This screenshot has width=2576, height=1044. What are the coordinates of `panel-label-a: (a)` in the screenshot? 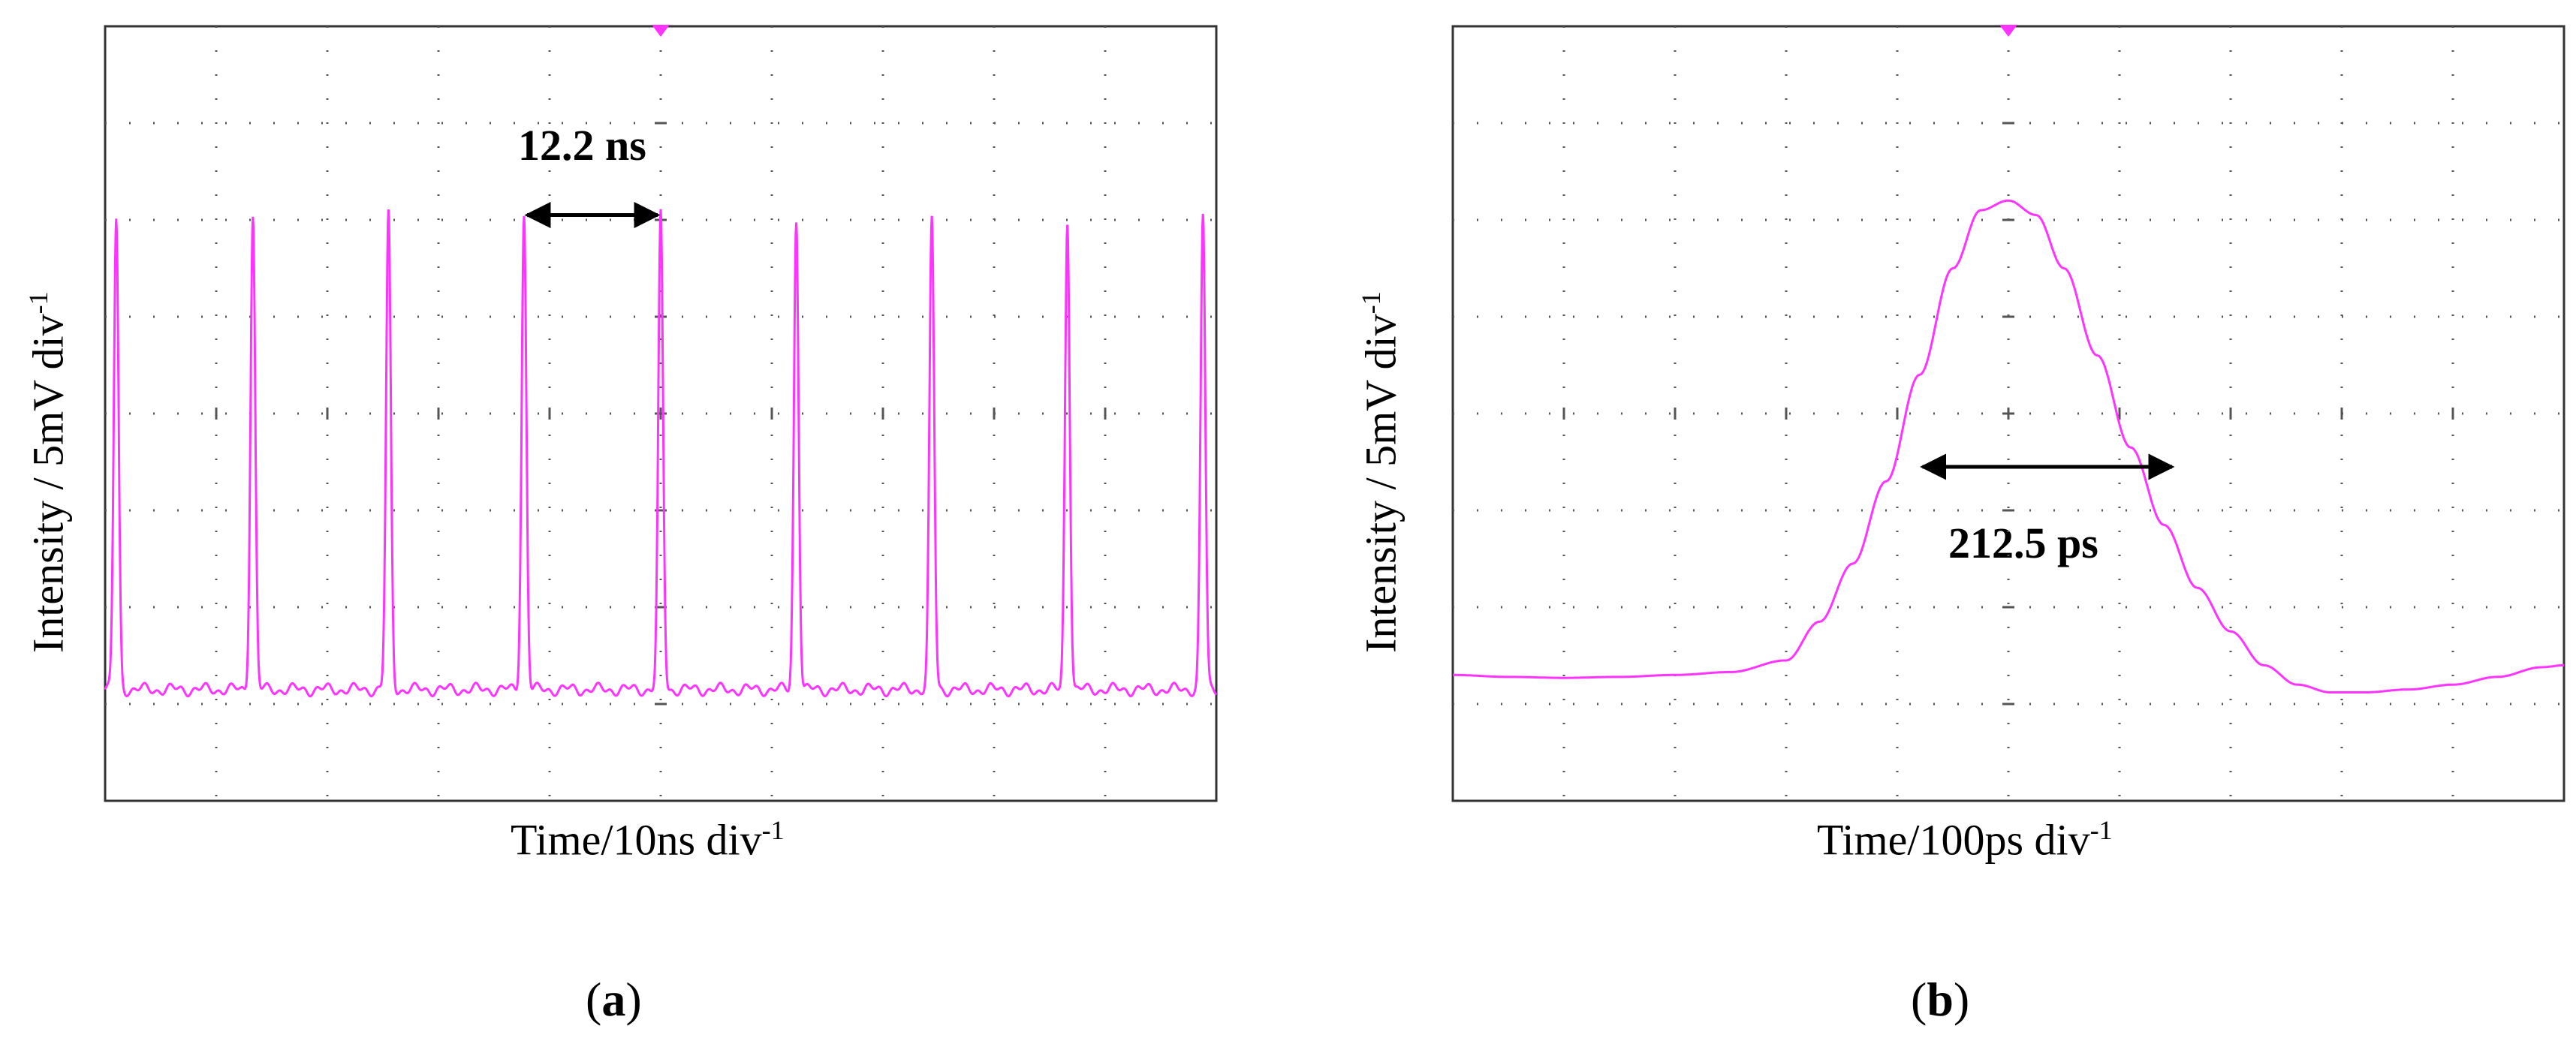 It's located at (614, 999).